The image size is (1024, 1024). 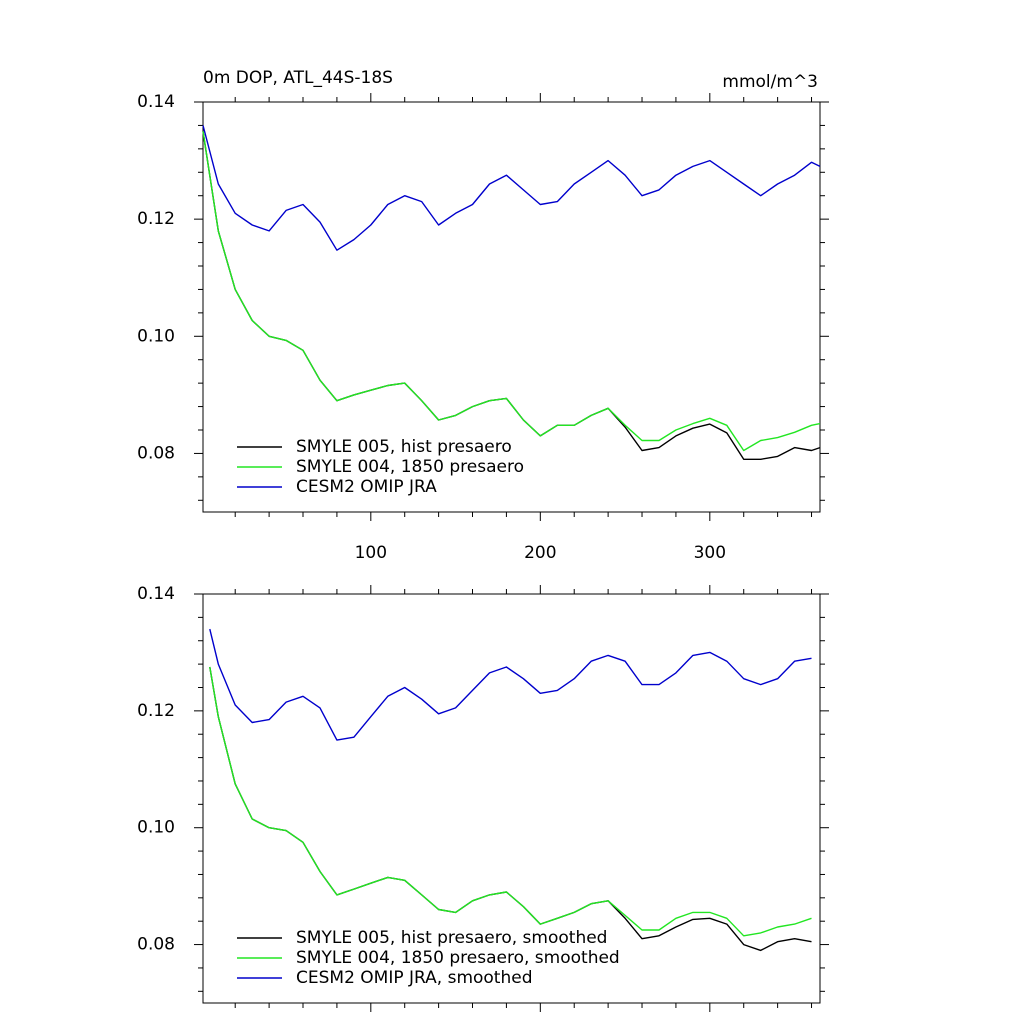 What do you see at coordinates (298, 78) in the screenshot?
I see `chart-title: 0m DOP, ATL_44S-18S` at bounding box center [298, 78].